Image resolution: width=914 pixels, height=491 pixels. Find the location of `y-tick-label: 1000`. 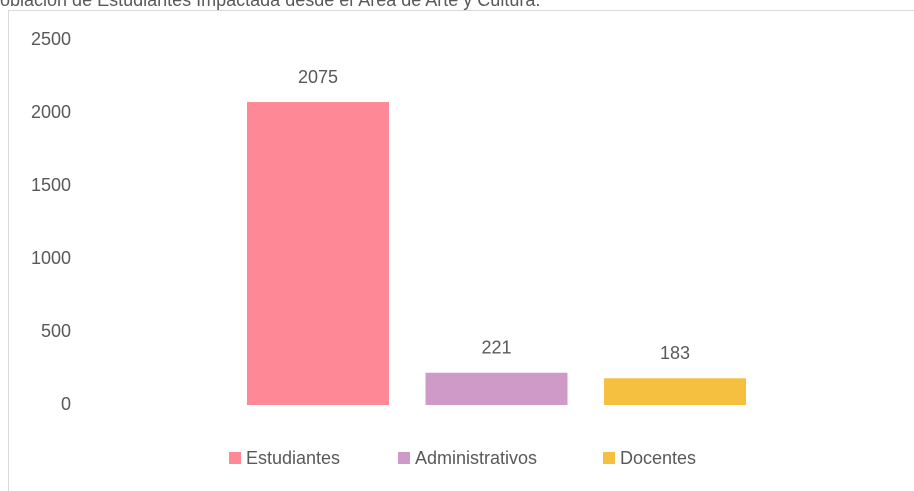

y-tick-label: 1000 is located at coordinates (51, 258).